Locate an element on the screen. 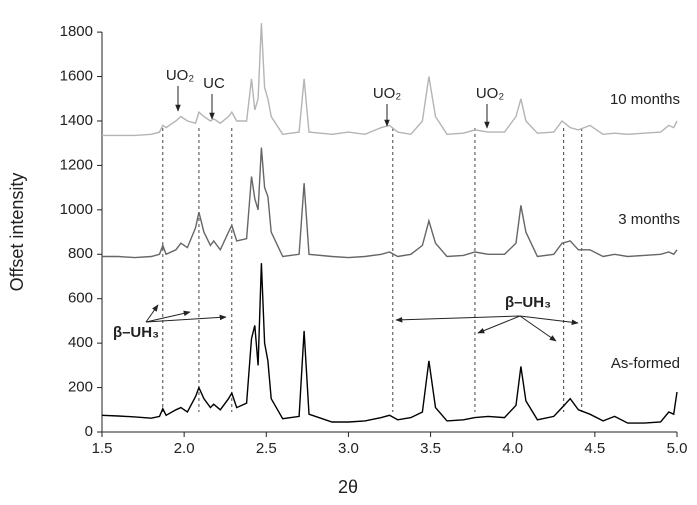 Image resolution: width=697 pixels, height=505 pixels. series-label: 10 months is located at coordinates (645, 99).